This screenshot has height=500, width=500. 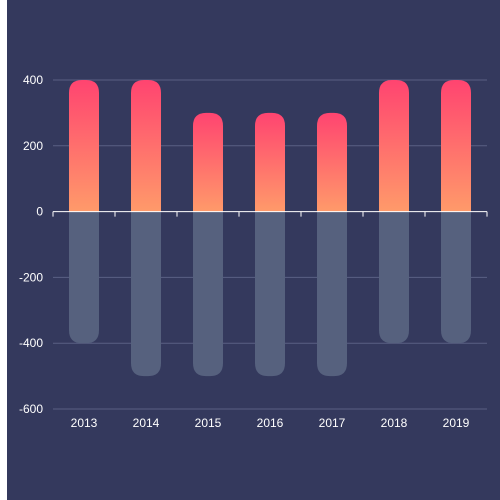 What do you see at coordinates (456, 146) in the screenshot?
I see `bar-positive-2019` at bounding box center [456, 146].